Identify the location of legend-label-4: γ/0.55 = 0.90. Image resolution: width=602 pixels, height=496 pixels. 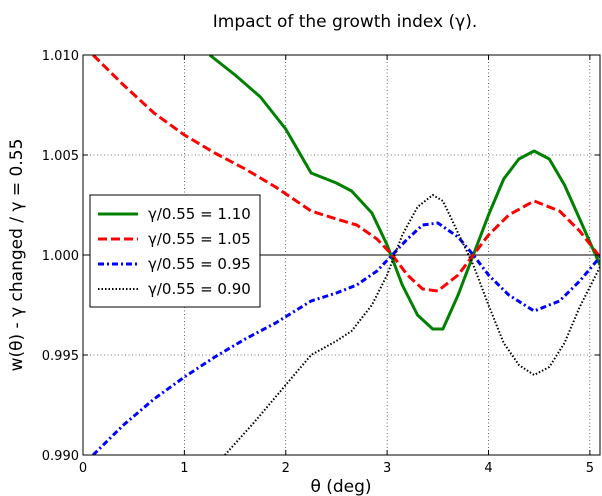
(199, 289).